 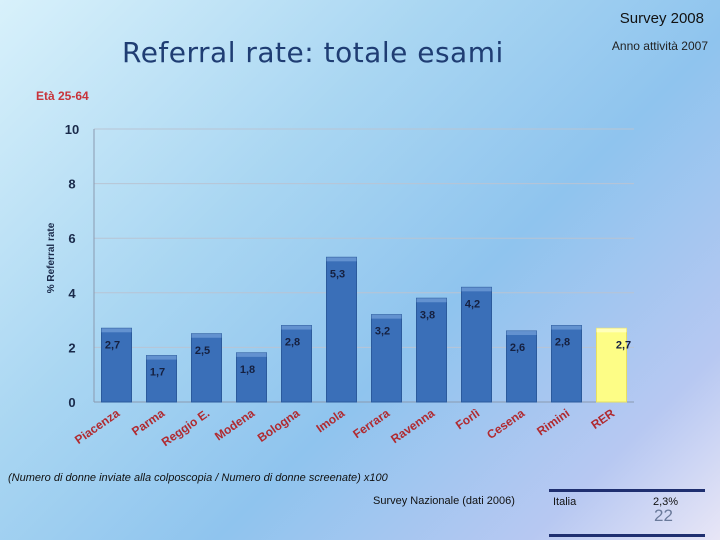 I want to click on value-label: 1,7, so click(x=157, y=373).